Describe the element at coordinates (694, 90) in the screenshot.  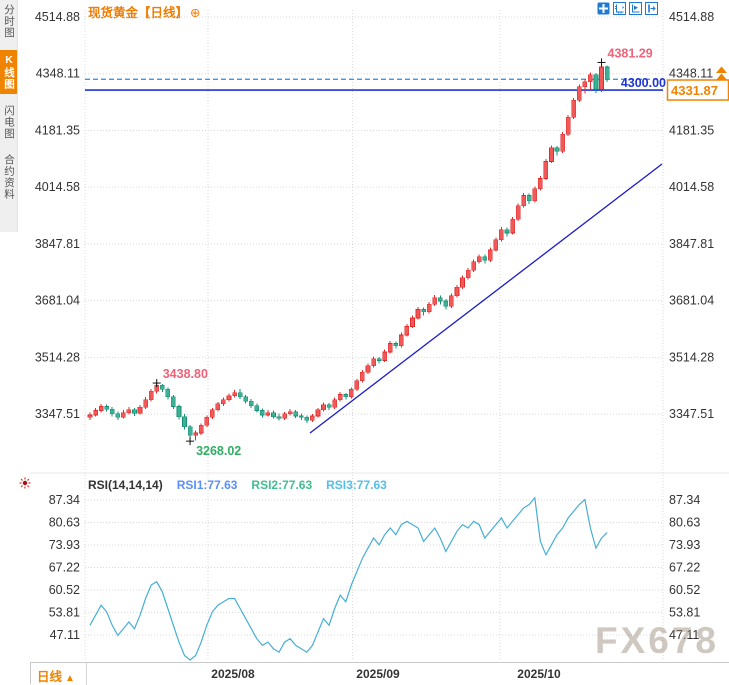
I see `last-price-tag-value: 4331.87` at that location.